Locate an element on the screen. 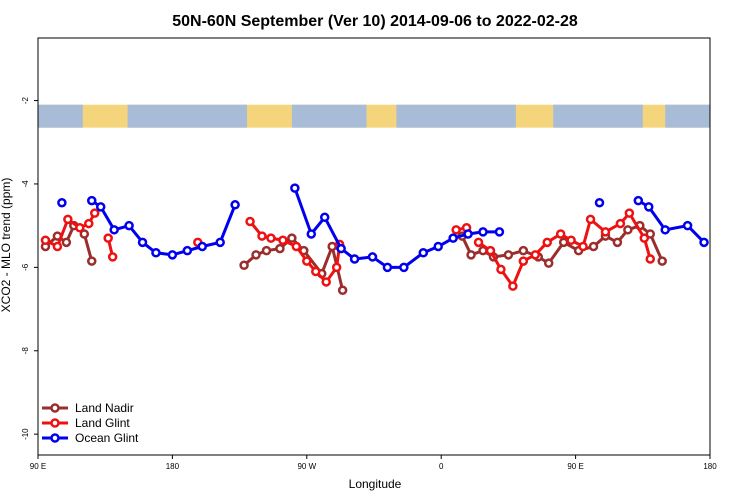 The image size is (750, 500). legend-label: Ocean Glint is located at coordinates (107, 438).